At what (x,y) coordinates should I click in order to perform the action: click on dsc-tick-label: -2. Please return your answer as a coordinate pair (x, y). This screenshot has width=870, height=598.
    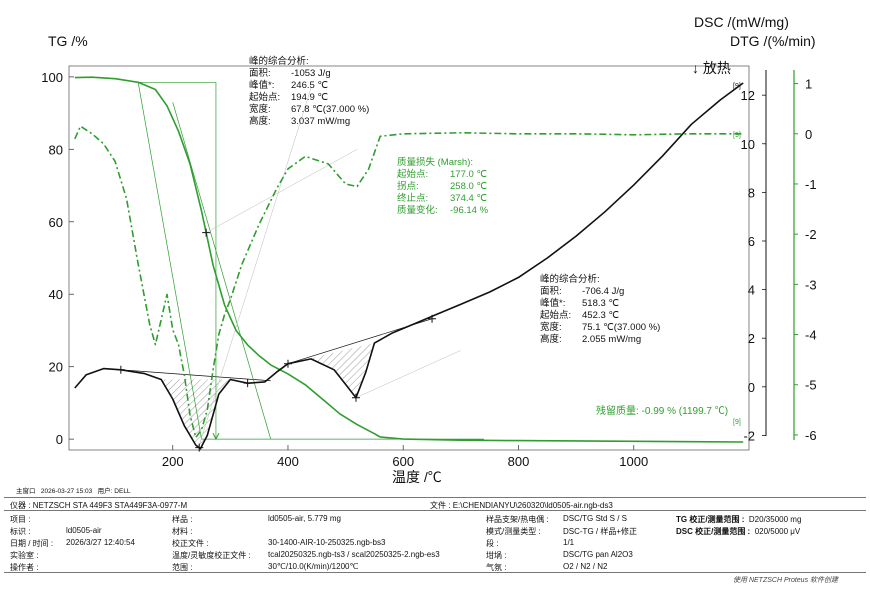
    Looking at the image, I should click on (749, 435).